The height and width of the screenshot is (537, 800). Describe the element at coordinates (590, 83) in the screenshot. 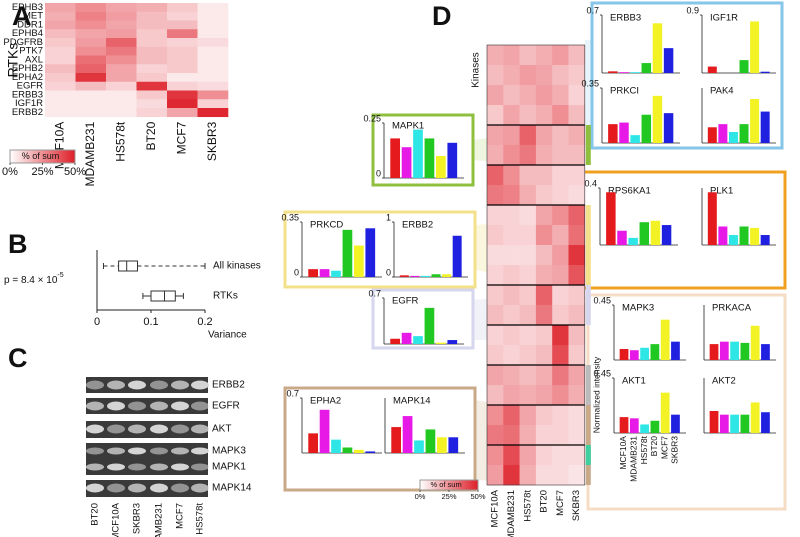

I see `y-tick-label: 0.35` at that location.